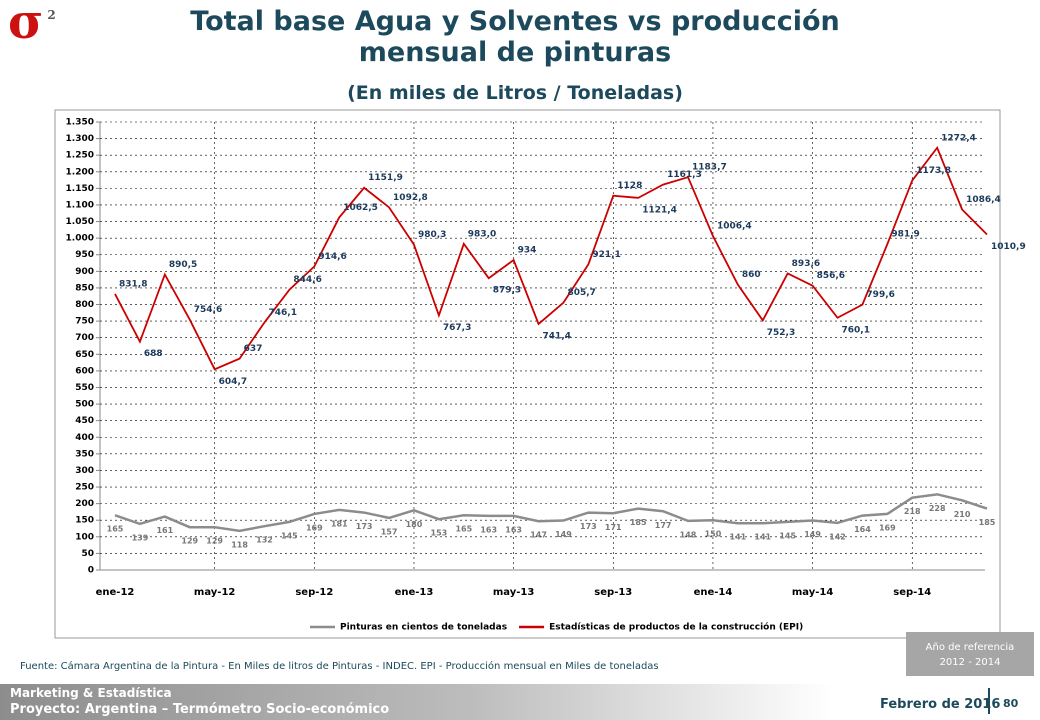 Image resolution: width=1040 pixels, height=720 pixels. I want to click on data-label: 228, so click(937, 508).